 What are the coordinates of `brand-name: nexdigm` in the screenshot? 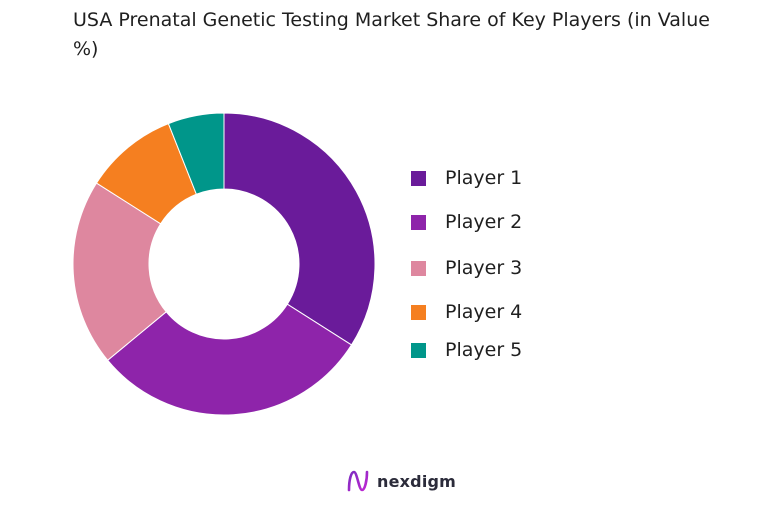 It's located at (417, 481).